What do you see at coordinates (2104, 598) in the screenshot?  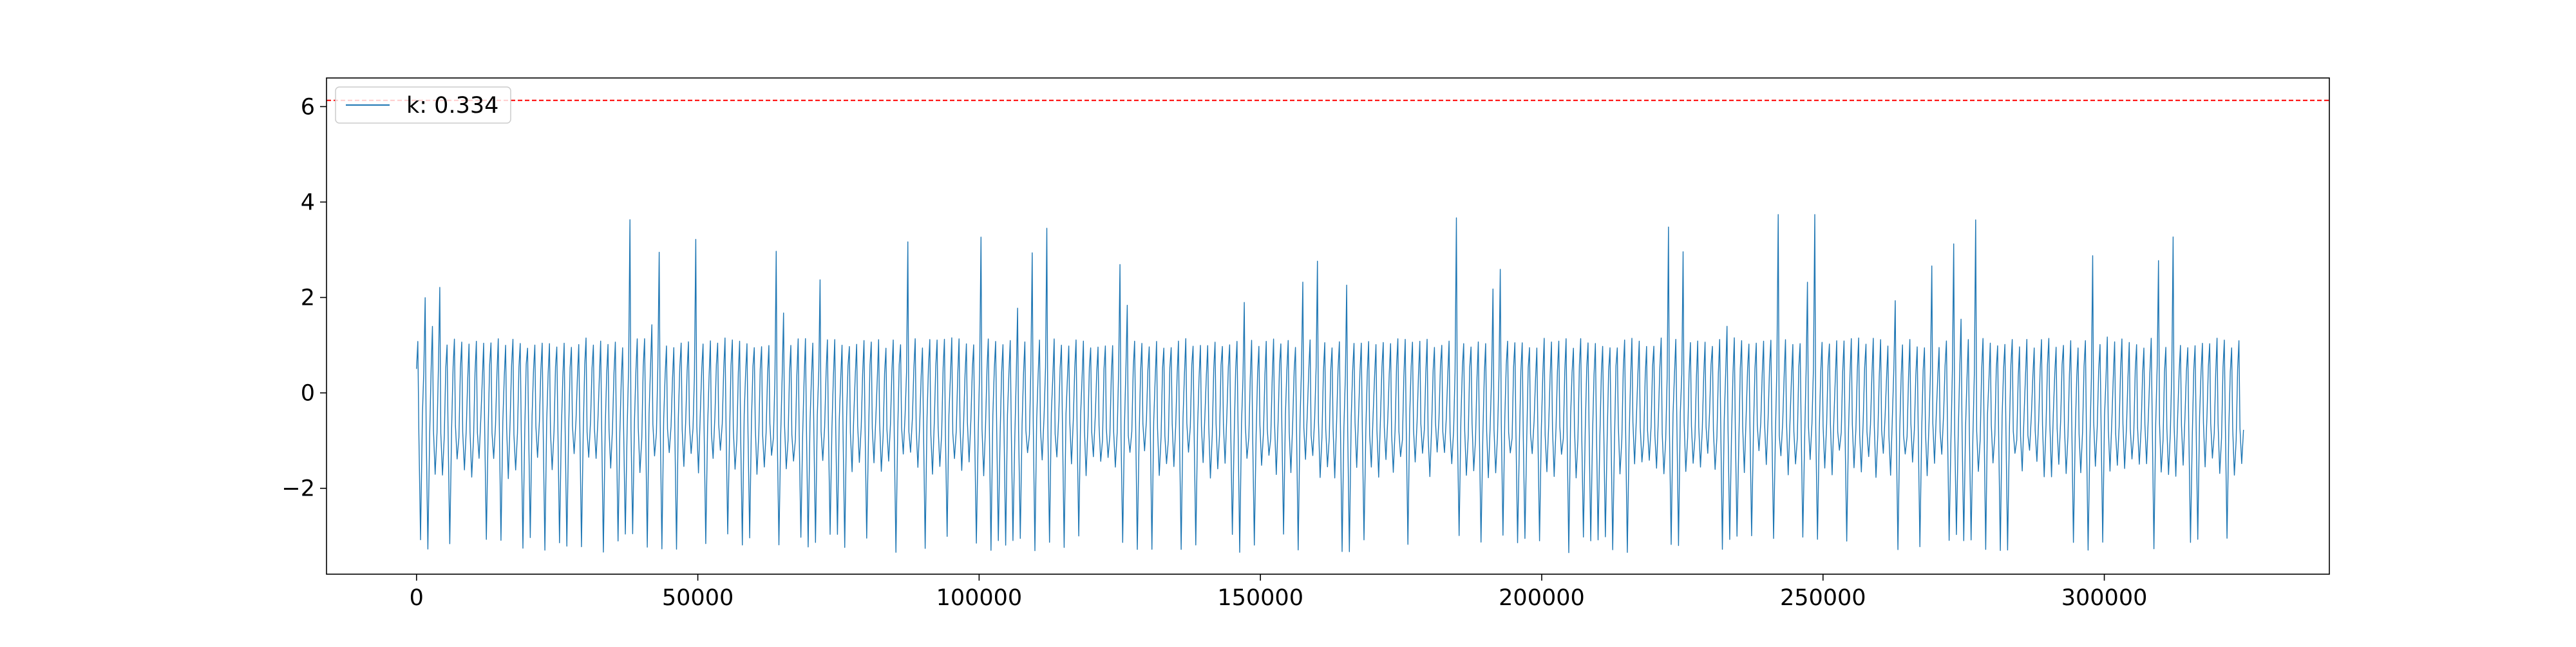 I see `x-tick-label: 300000` at bounding box center [2104, 598].